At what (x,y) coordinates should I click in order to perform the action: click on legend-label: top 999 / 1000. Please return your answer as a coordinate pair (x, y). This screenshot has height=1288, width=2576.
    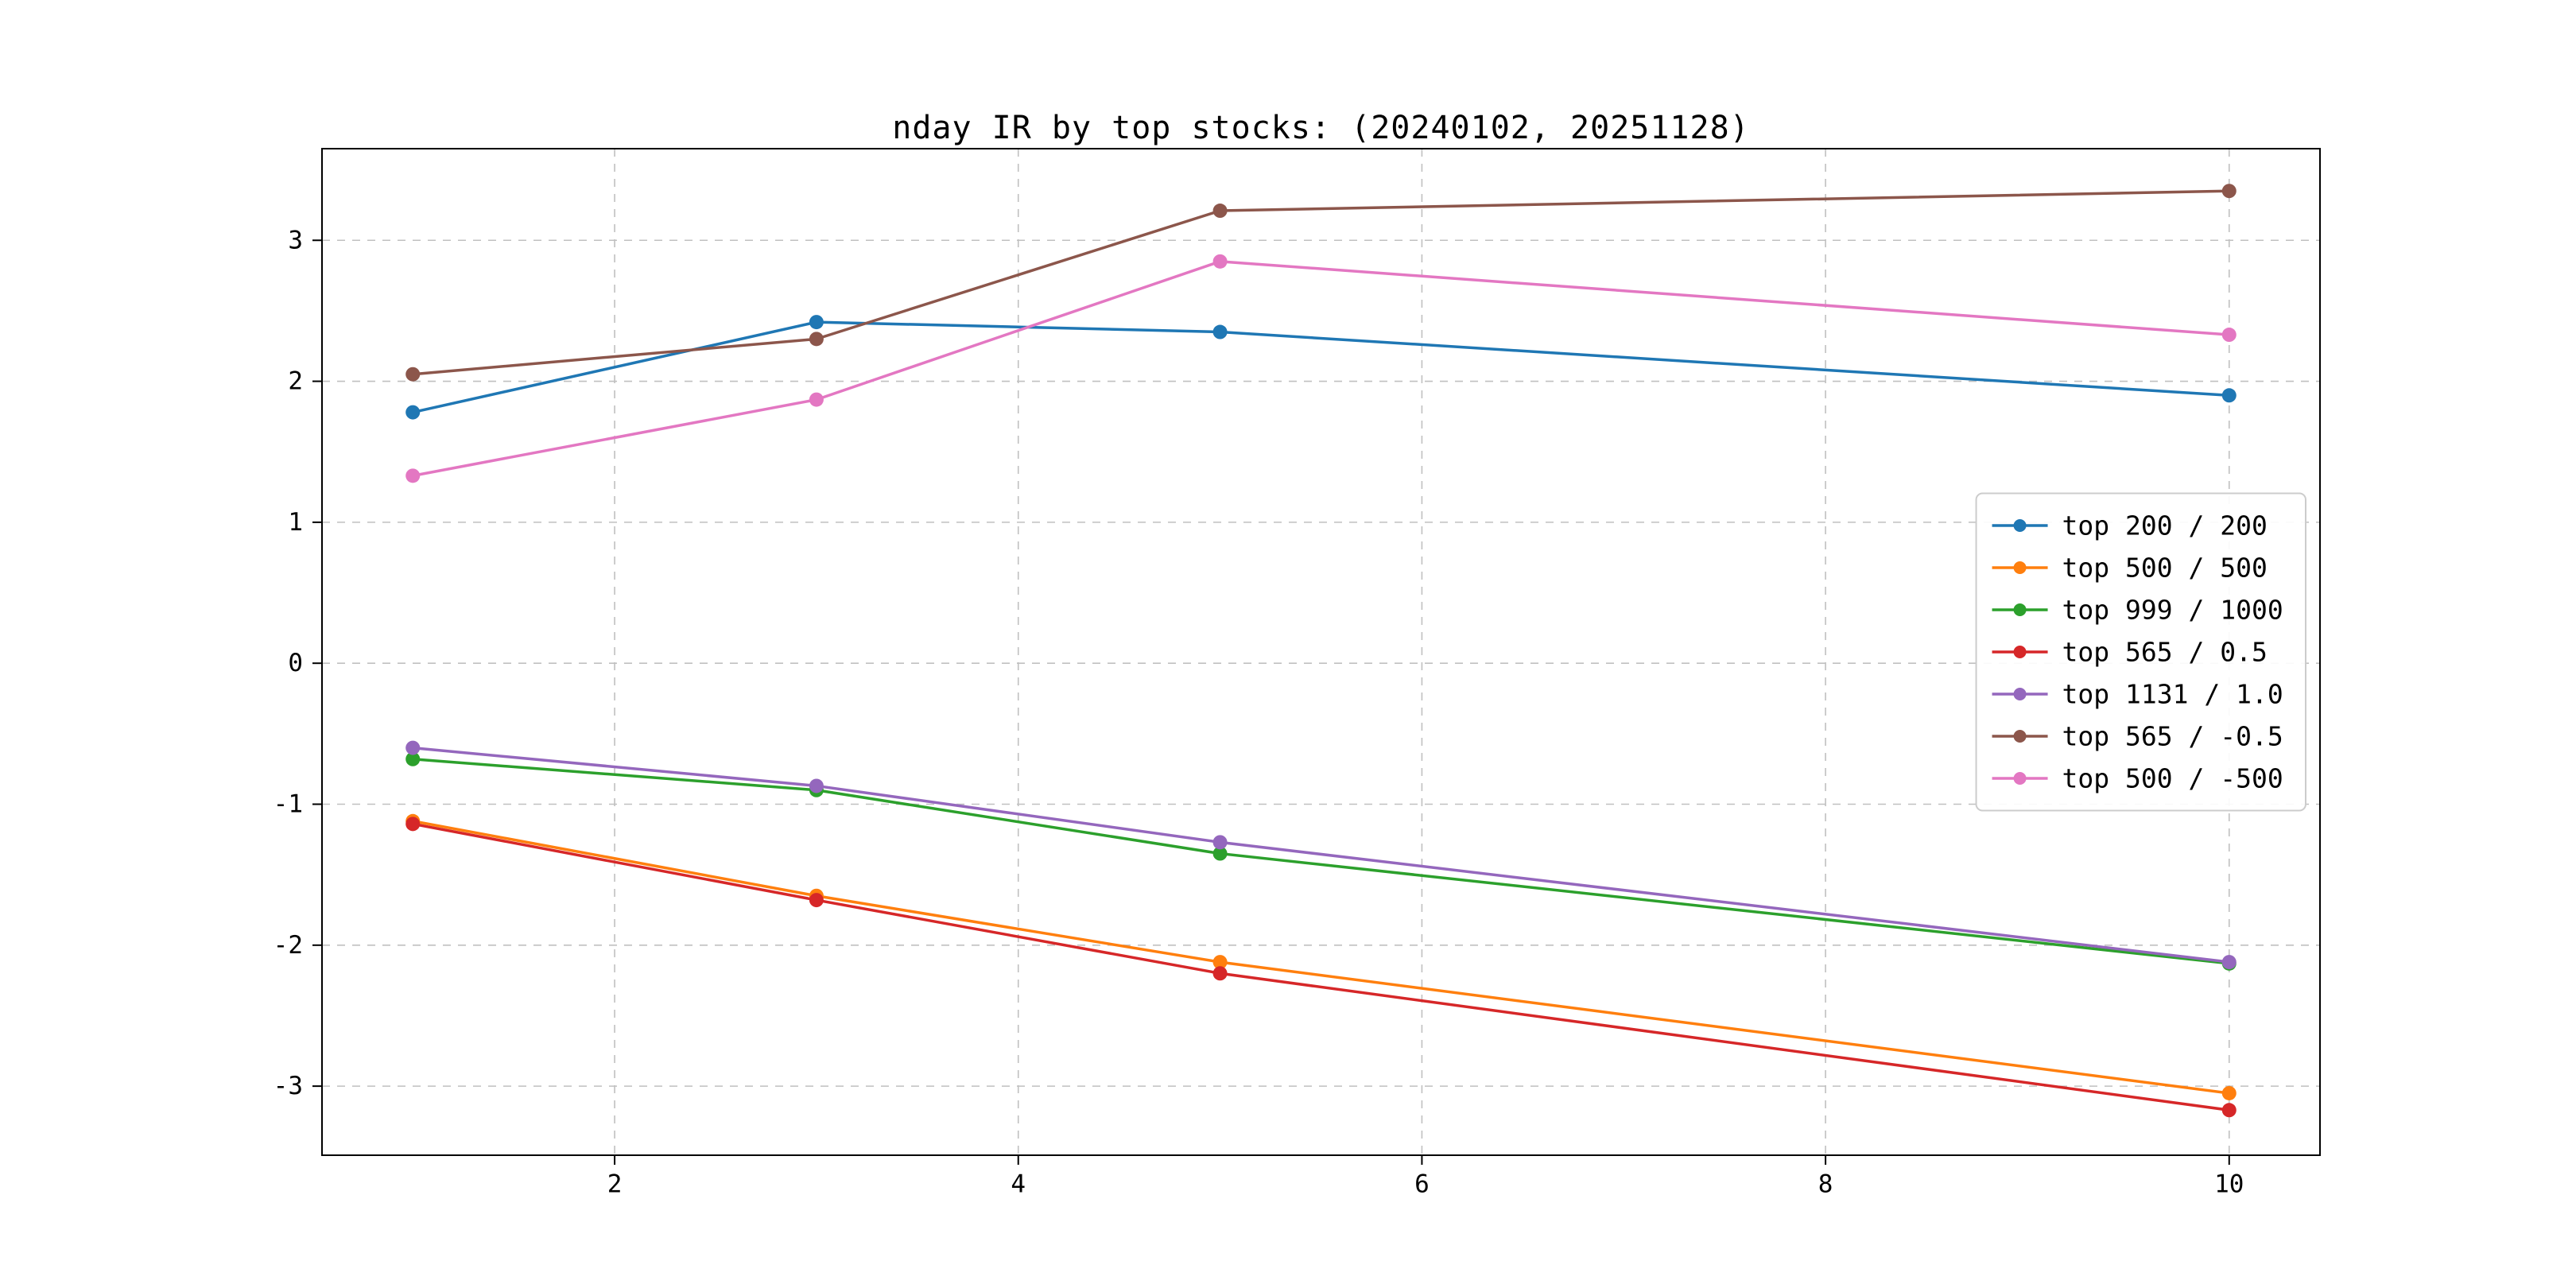
    Looking at the image, I should click on (2172, 610).